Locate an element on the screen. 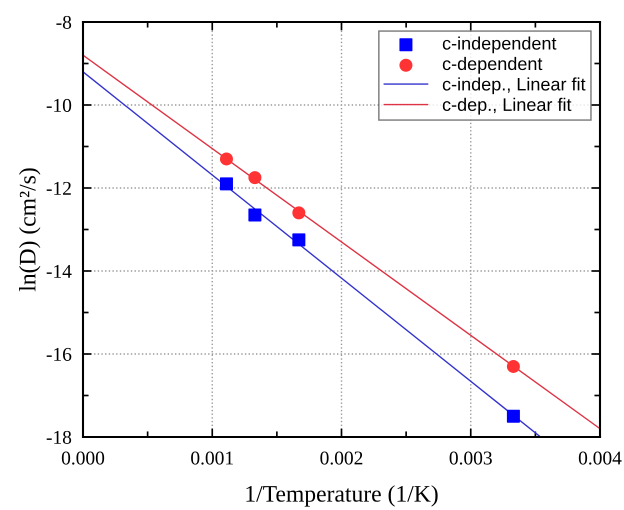  x-axis-title: 1/Temperature (1/K) is located at coordinates (342, 496).